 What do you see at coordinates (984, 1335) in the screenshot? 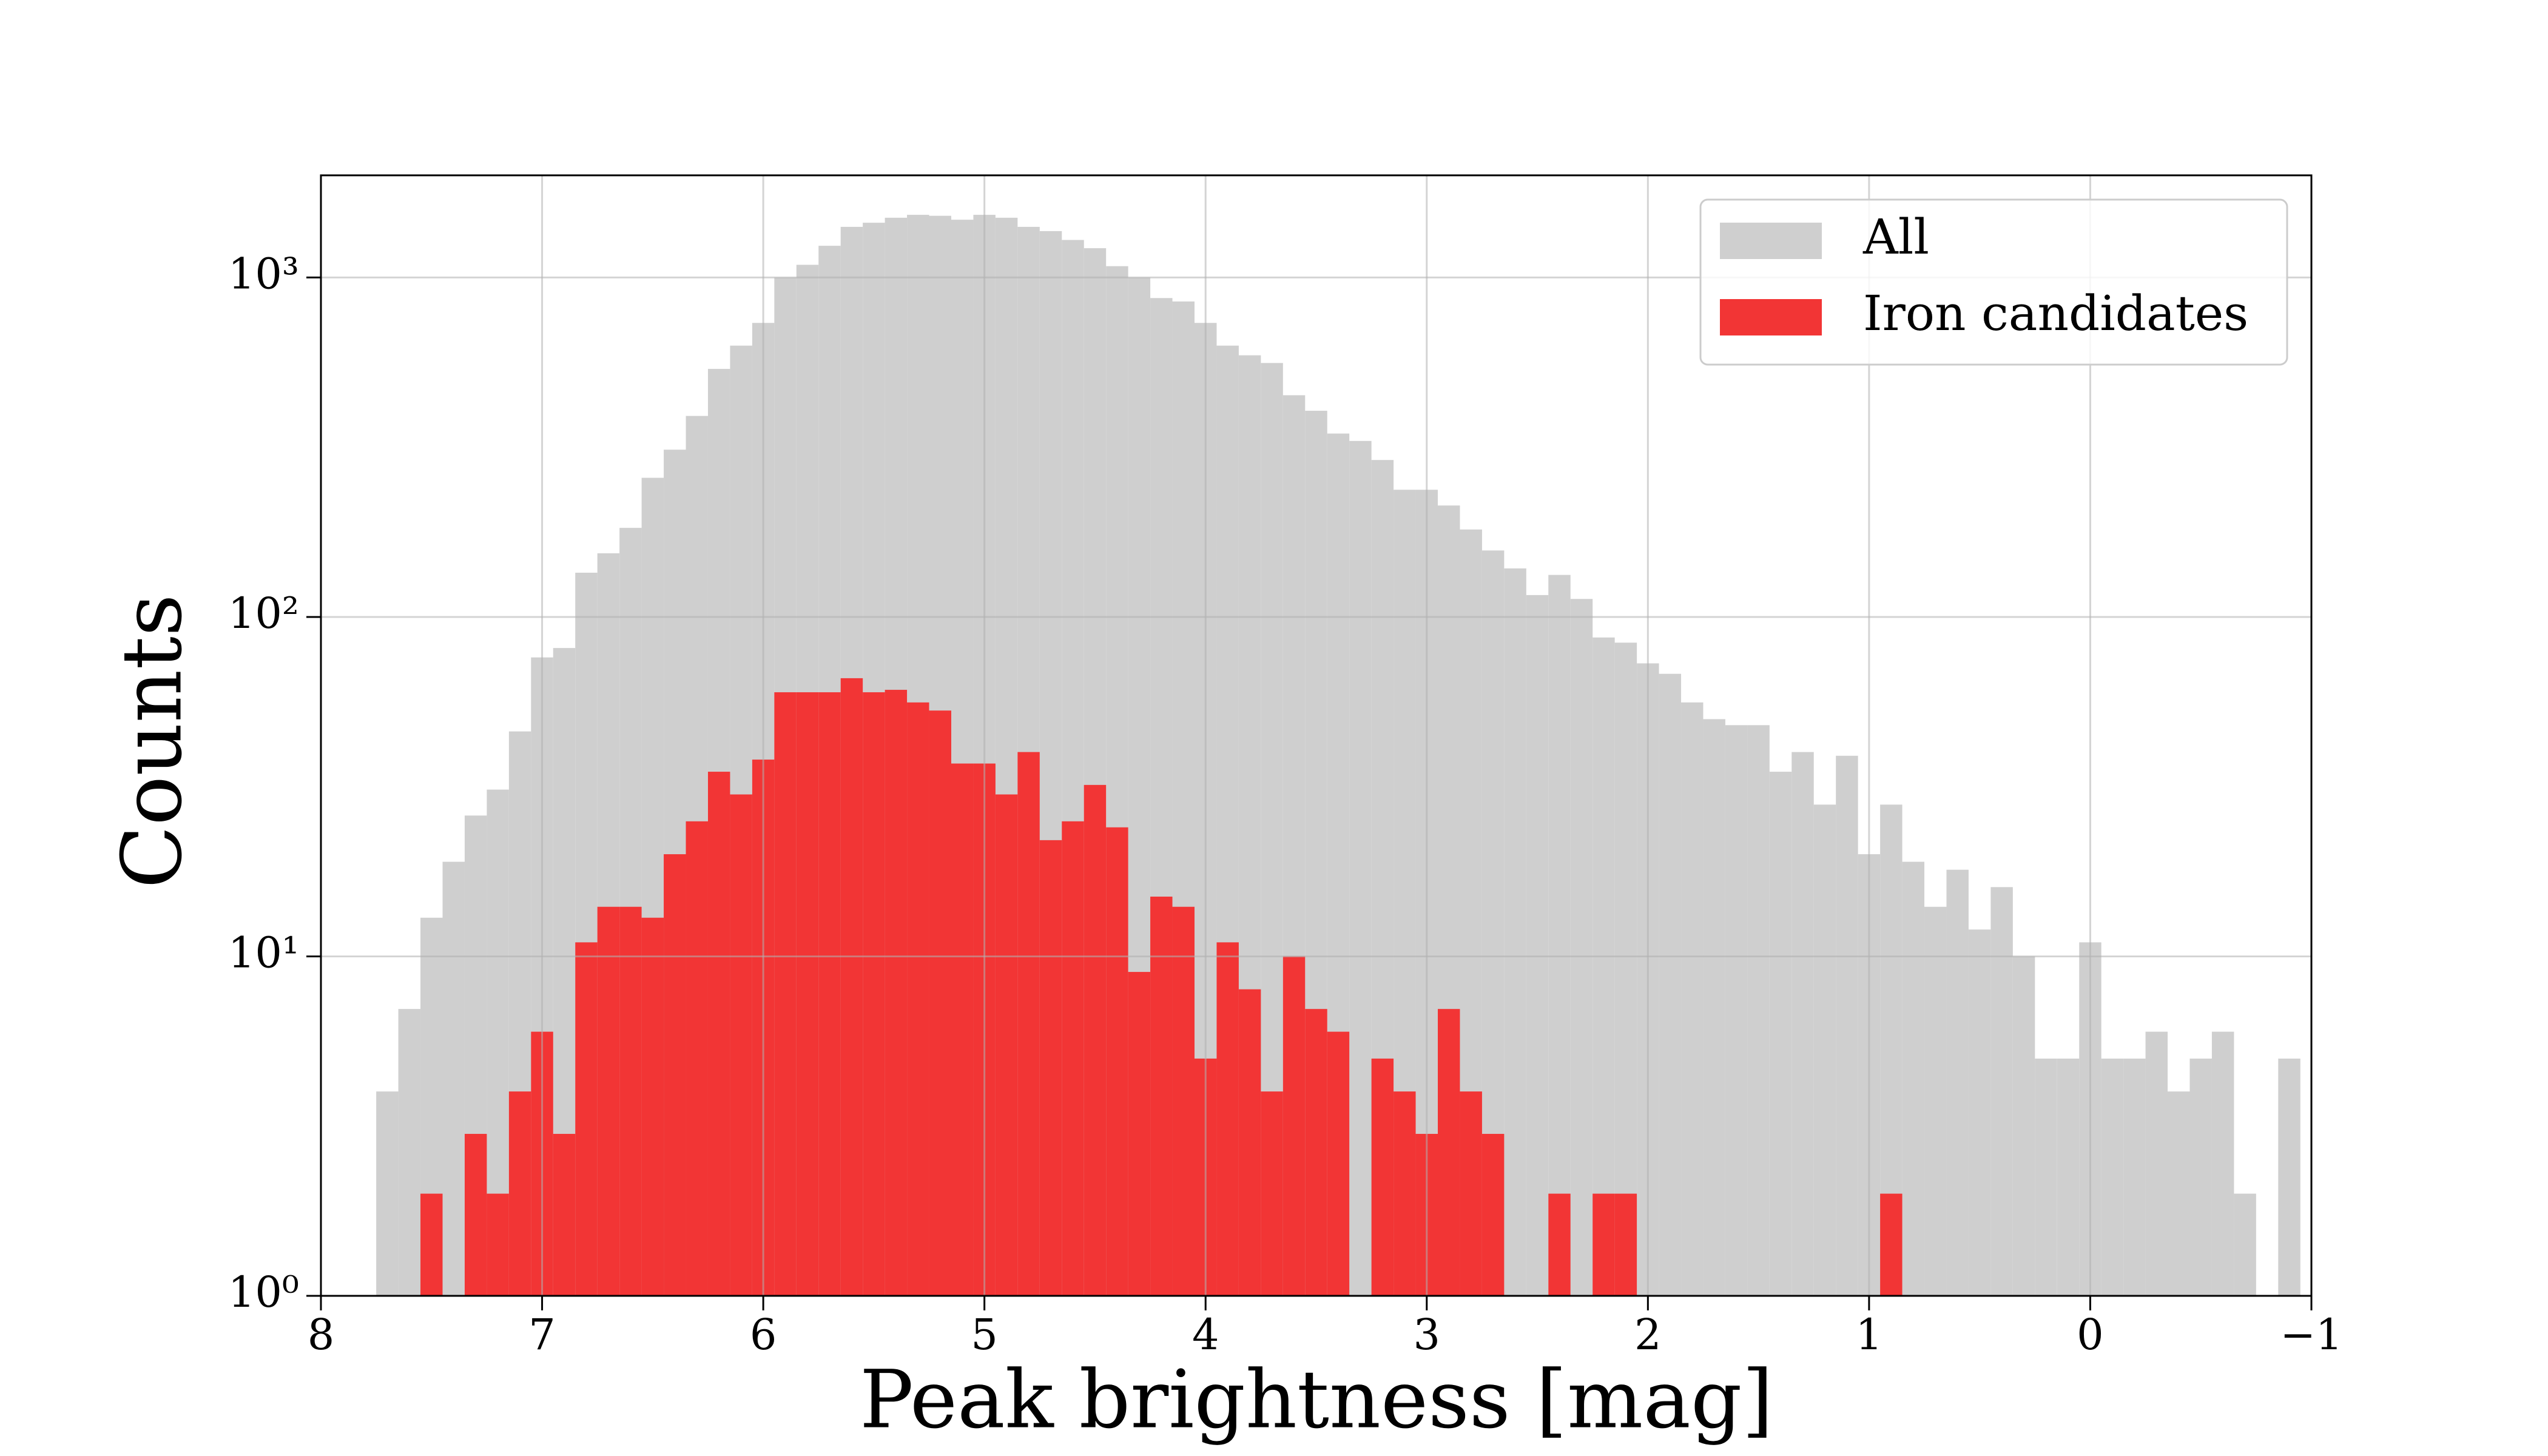
I see `x-tick-label: 5` at bounding box center [984, 1335].